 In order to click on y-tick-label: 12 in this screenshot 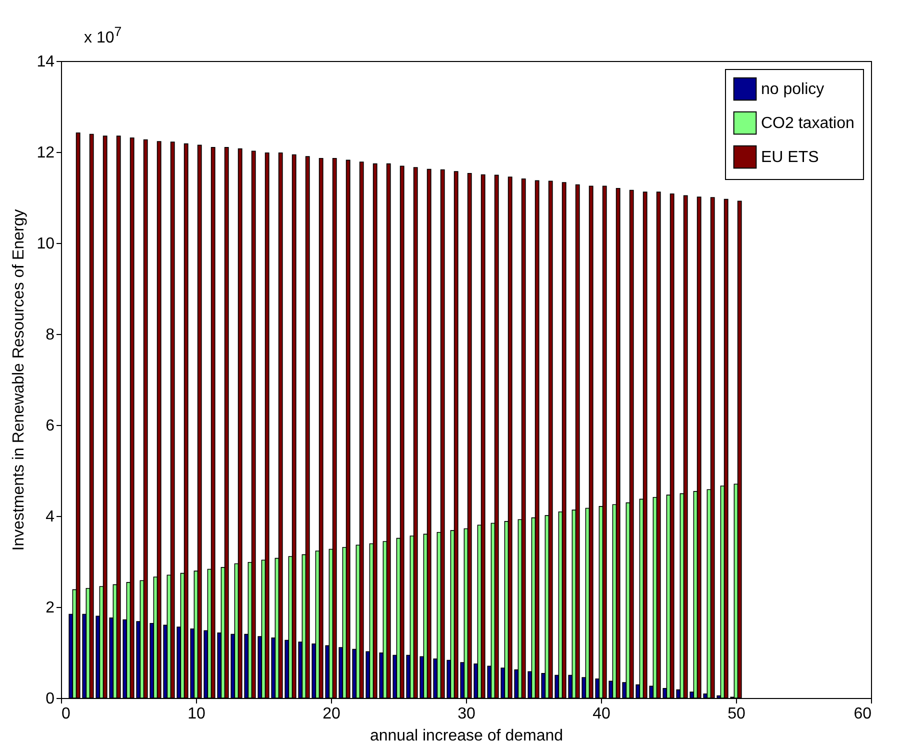, I will do `click(45, 153)`.